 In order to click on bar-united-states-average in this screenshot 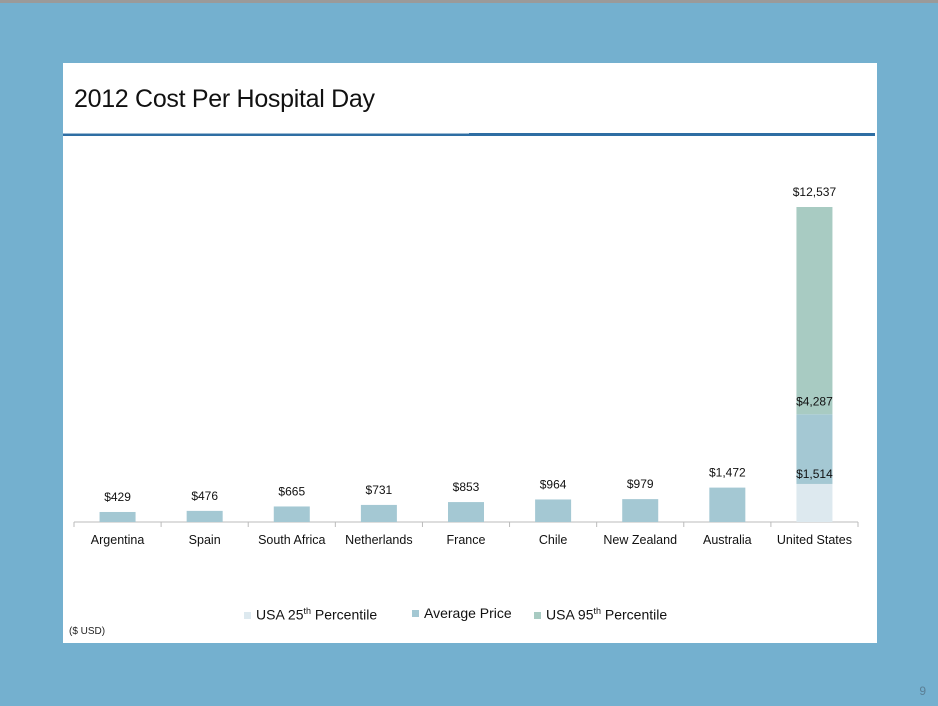, I will do `click(814, 449)`.